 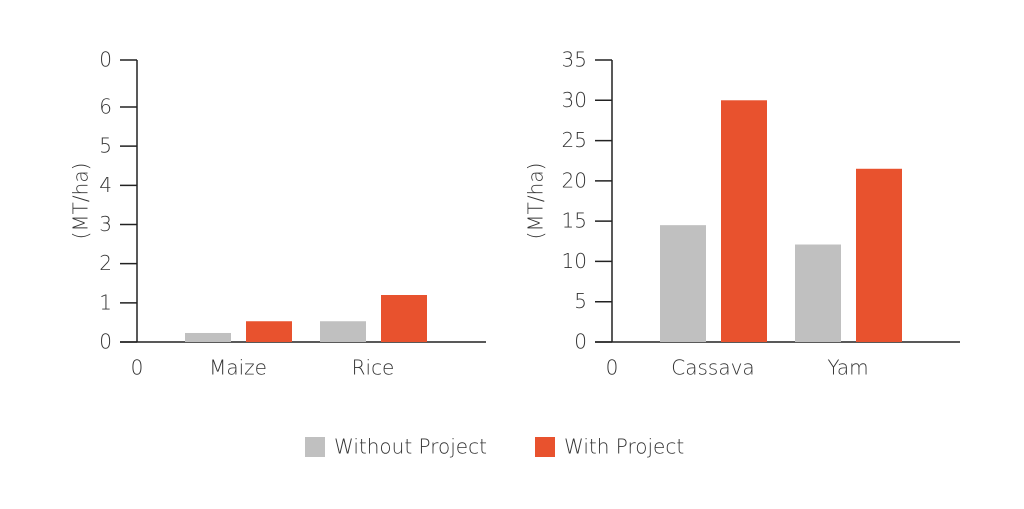 What do you see at coordinates (574, 221) in the screenshot?
I see `y-tick-label: 15` at bounding box center [574, 221].